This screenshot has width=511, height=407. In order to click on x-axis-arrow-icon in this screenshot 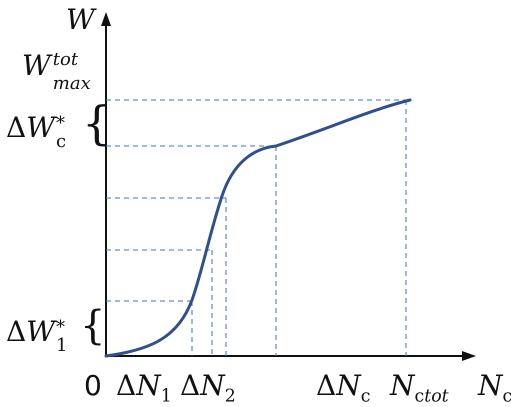, I will do `click(469, 356)`.